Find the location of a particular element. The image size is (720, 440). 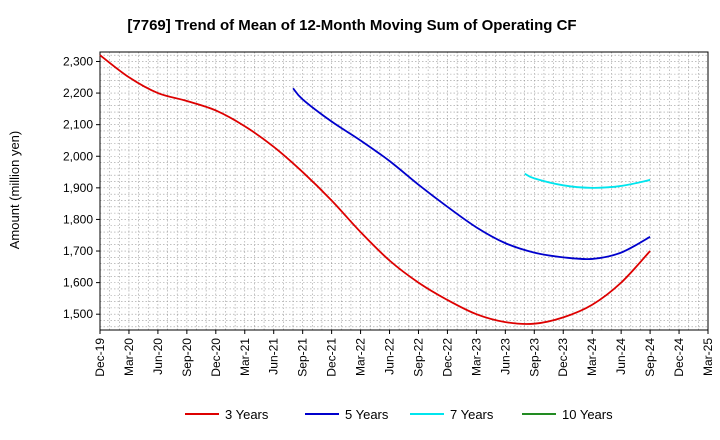

y-tick-label: 2,200 is located at coordinates (78, 93).